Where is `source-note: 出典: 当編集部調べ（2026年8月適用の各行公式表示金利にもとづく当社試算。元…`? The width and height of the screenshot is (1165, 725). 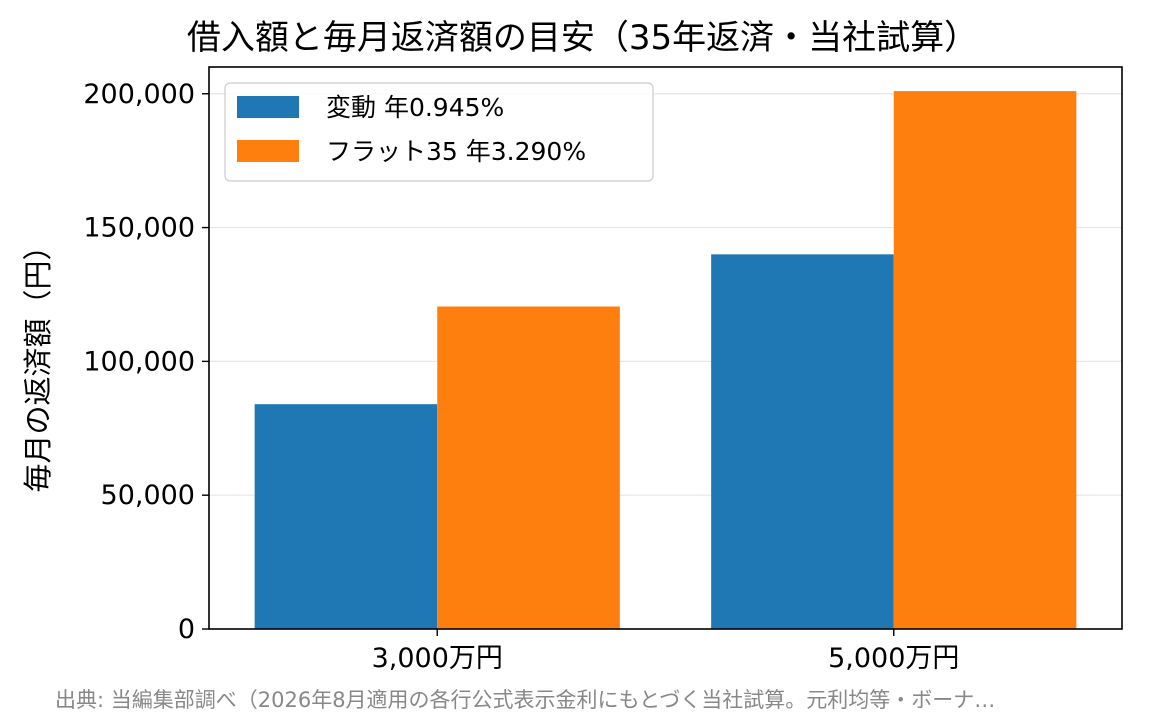 source-note: 出典: 当編集部調べ（2026年8月適用の各行公式表示金利にもとづく当社試算。元… is located at coordinates (525, 700).